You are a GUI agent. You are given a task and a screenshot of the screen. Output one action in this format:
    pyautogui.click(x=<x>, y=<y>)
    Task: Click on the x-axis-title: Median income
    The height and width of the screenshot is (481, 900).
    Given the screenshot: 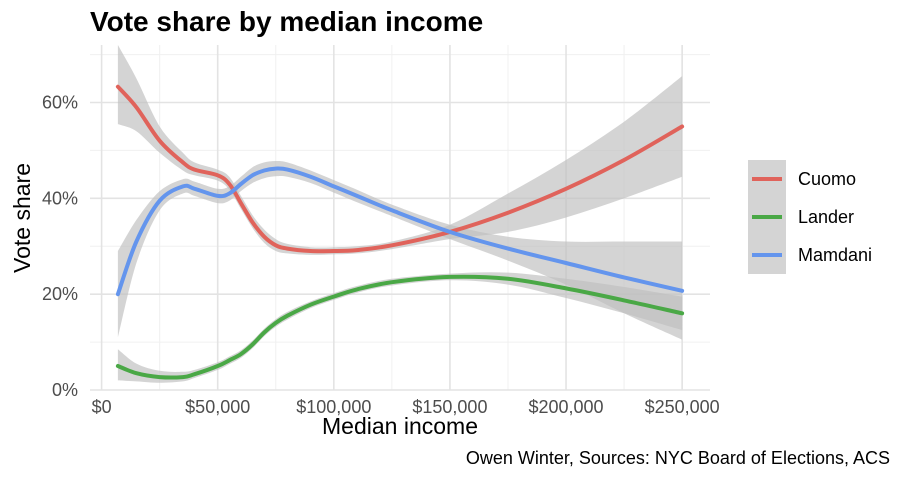 What is the action you would take?
    pyautogui.click(x=400, y=426)
    